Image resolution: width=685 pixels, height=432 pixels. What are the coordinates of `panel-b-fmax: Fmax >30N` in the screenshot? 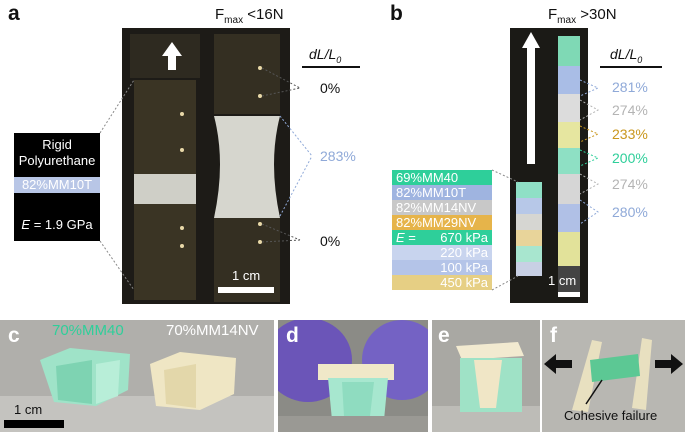 It's located at (582, 16).